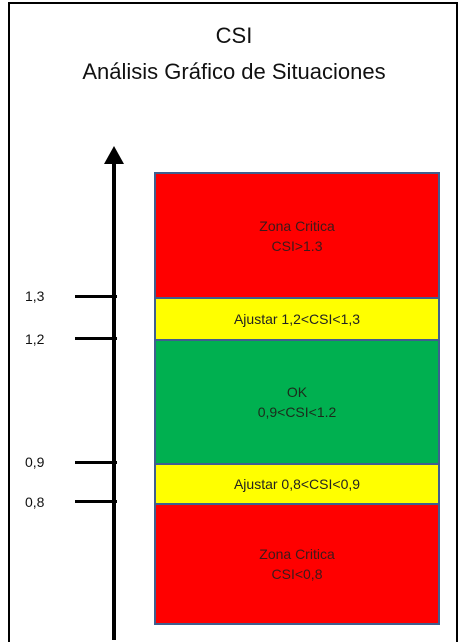 Image resolution: width=468 pixels, height=642 pixels. I want to click on tick-label-1-2: 1,2, so click(35, 339).